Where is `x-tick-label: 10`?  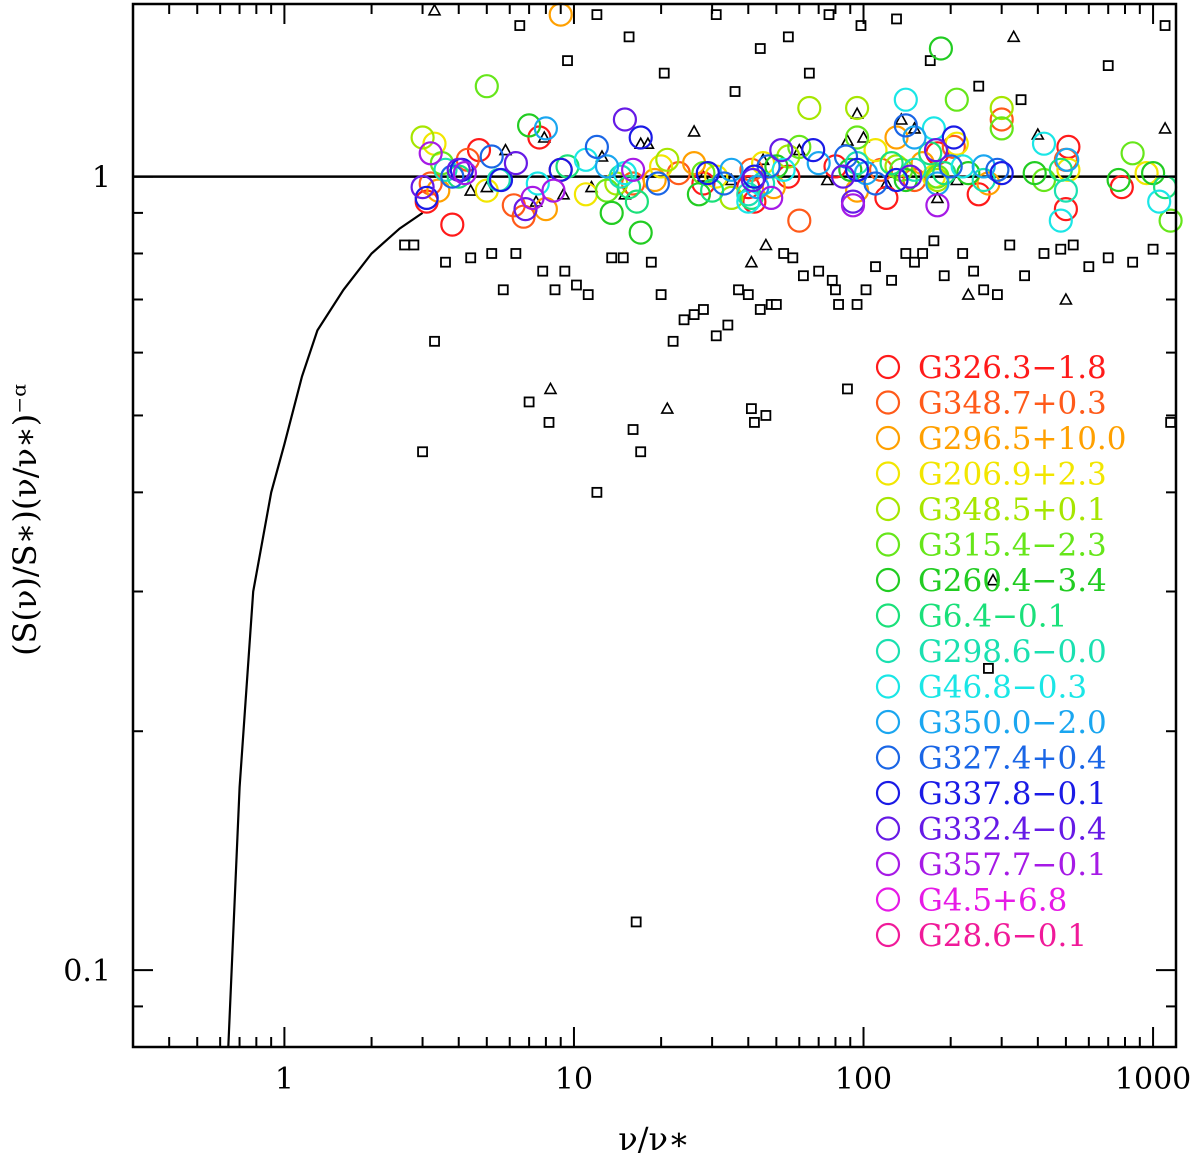
x-tick-label: 10 is located at coordinates (574, 1079).